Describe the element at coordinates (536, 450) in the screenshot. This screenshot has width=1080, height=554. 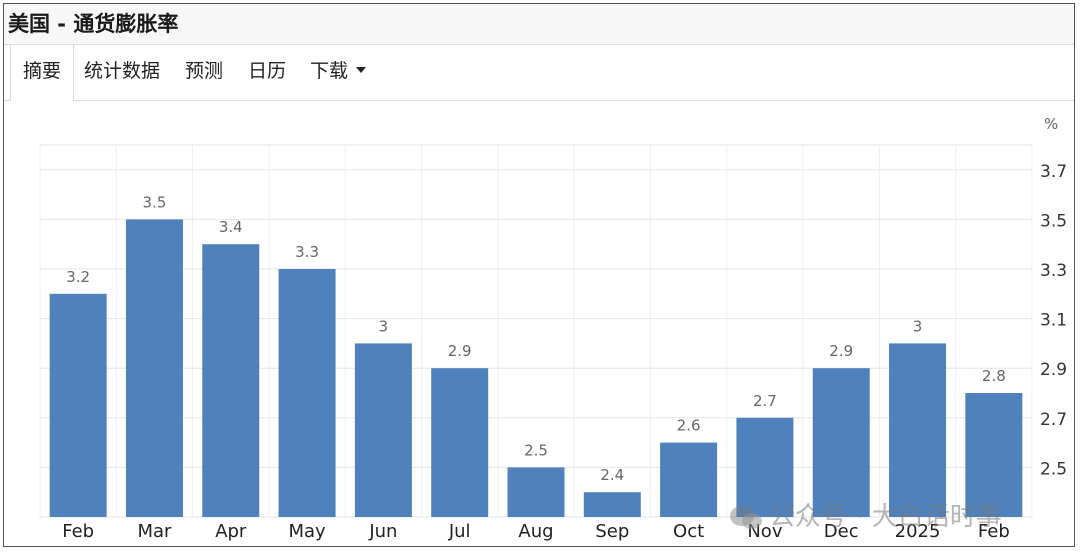
I see `data-label: 2.5` at that location.